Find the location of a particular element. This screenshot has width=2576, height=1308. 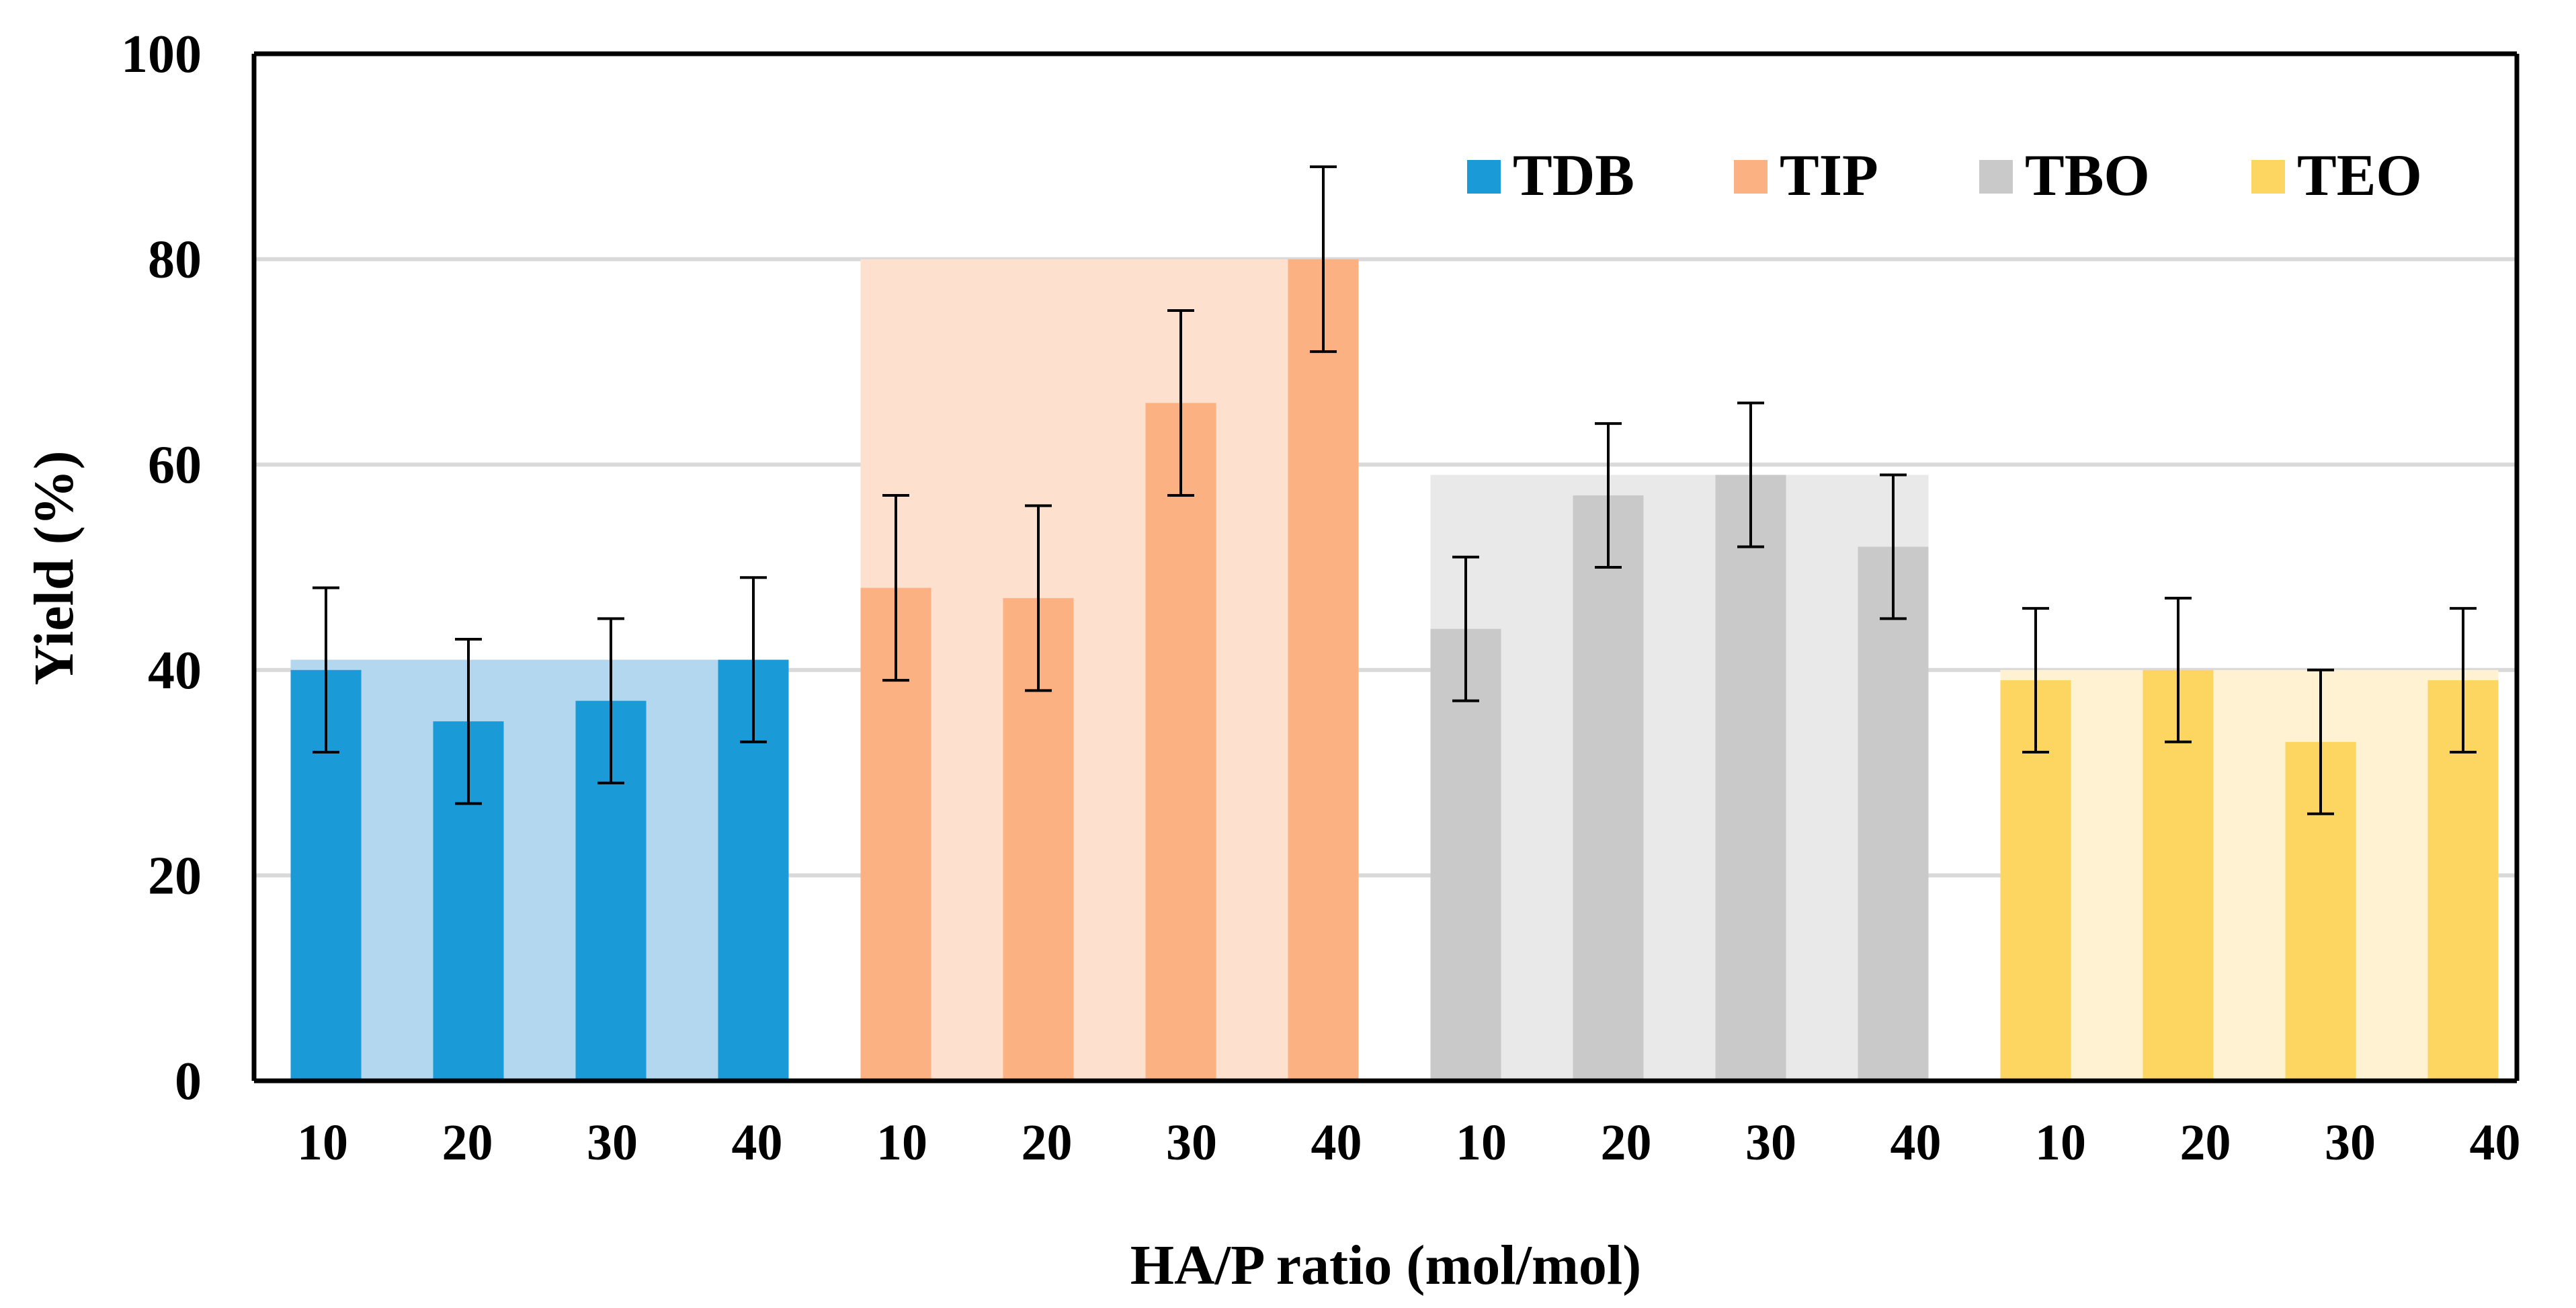

legend-label-tbo: TBO is located at coordinates (2087, 175).